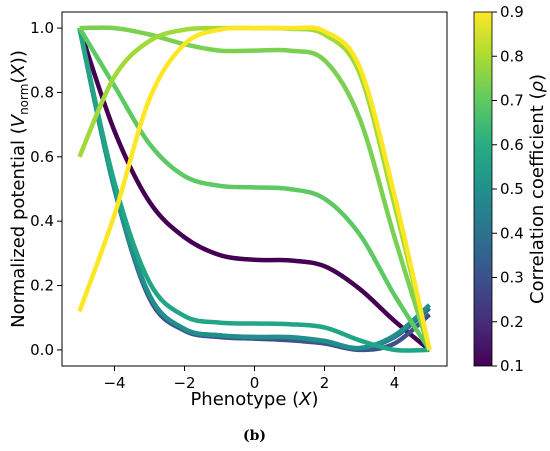 This screenshot has height=451, width=550. Describe the element at coordinates (42, 92) in the screenshot. I see `y-tick-label: 0.8` at that location.